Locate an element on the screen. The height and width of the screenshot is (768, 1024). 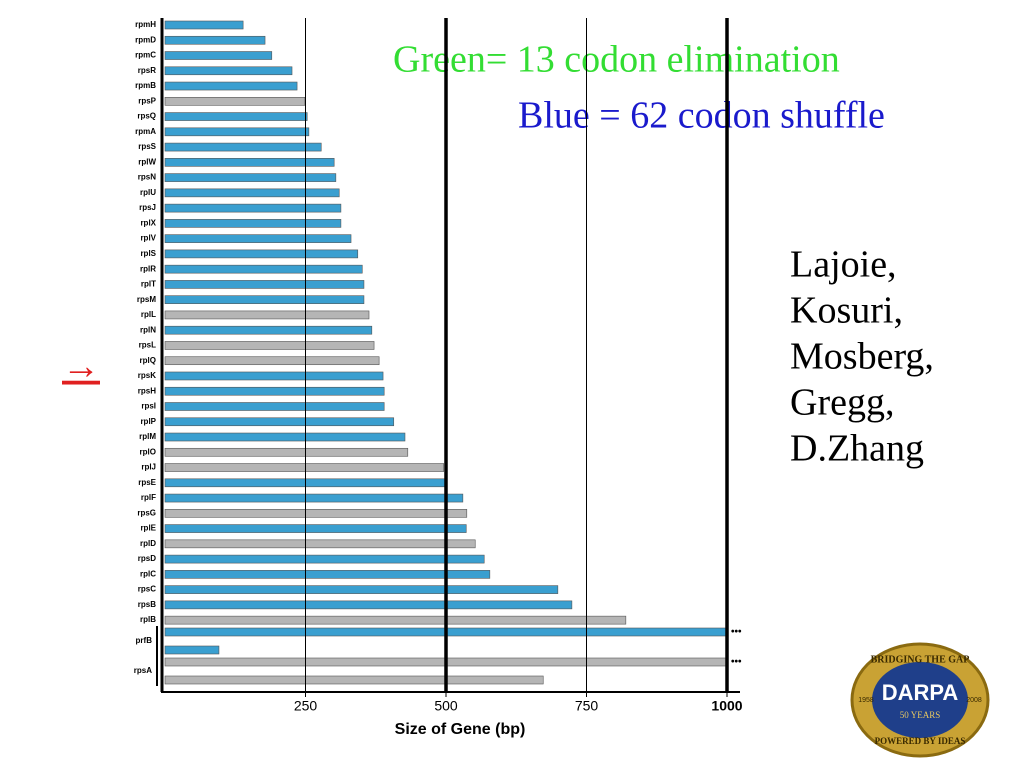
y-tick-label: rpsD is located at coordinates (147, 558).